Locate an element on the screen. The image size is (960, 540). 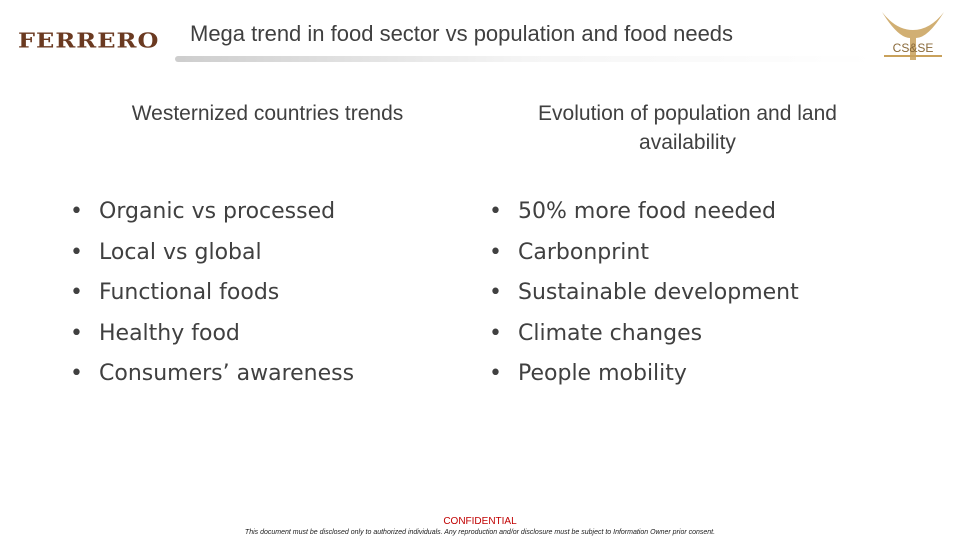
confidential-label: CONFIDENTIAL is located at coordinates (480, 521).